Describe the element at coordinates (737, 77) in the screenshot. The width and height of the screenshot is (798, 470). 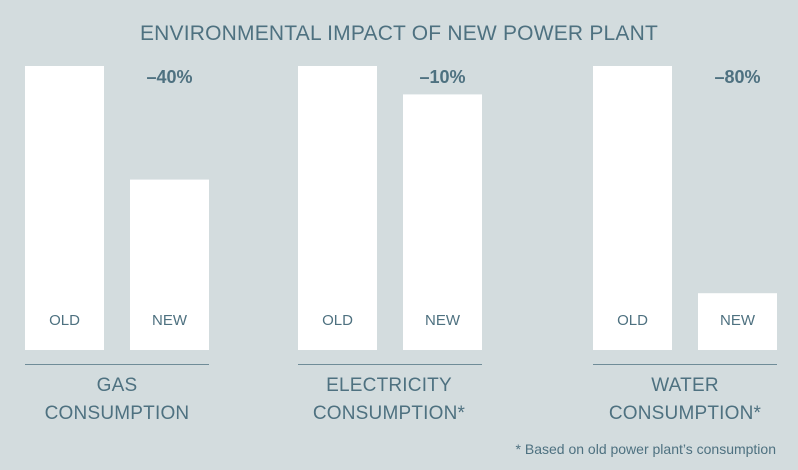
I see `change-percent-label: –80%` at that location.